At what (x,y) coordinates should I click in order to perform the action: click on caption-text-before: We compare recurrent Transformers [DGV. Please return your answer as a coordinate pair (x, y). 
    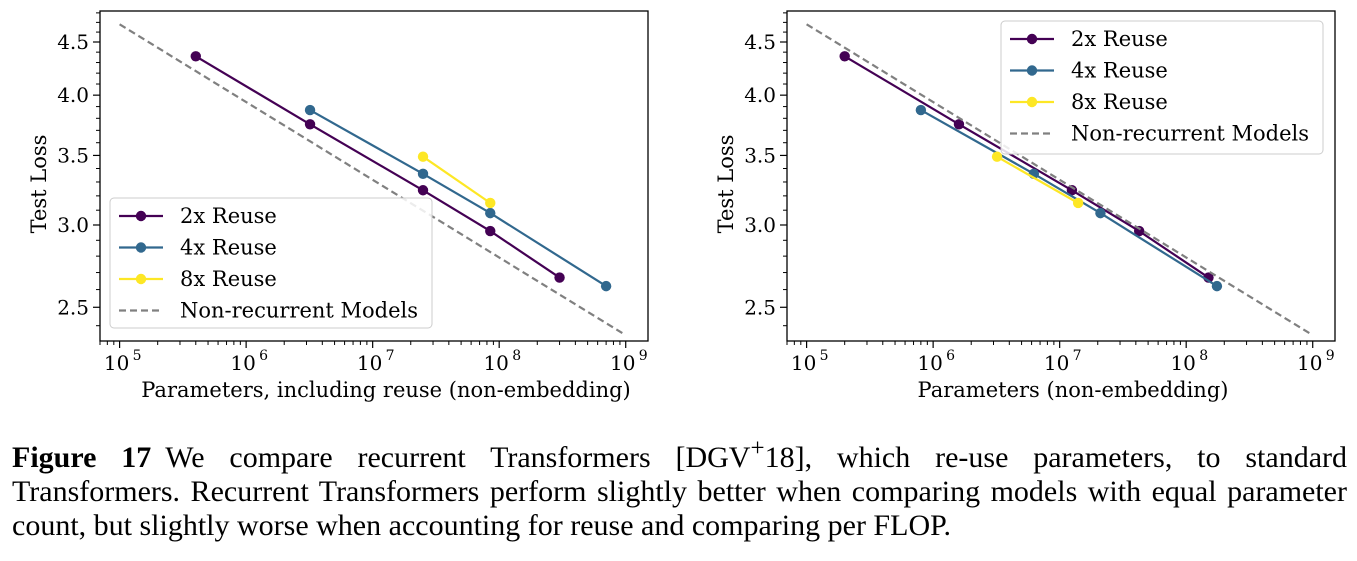
    Looking at the image, I should click on (458, 457).